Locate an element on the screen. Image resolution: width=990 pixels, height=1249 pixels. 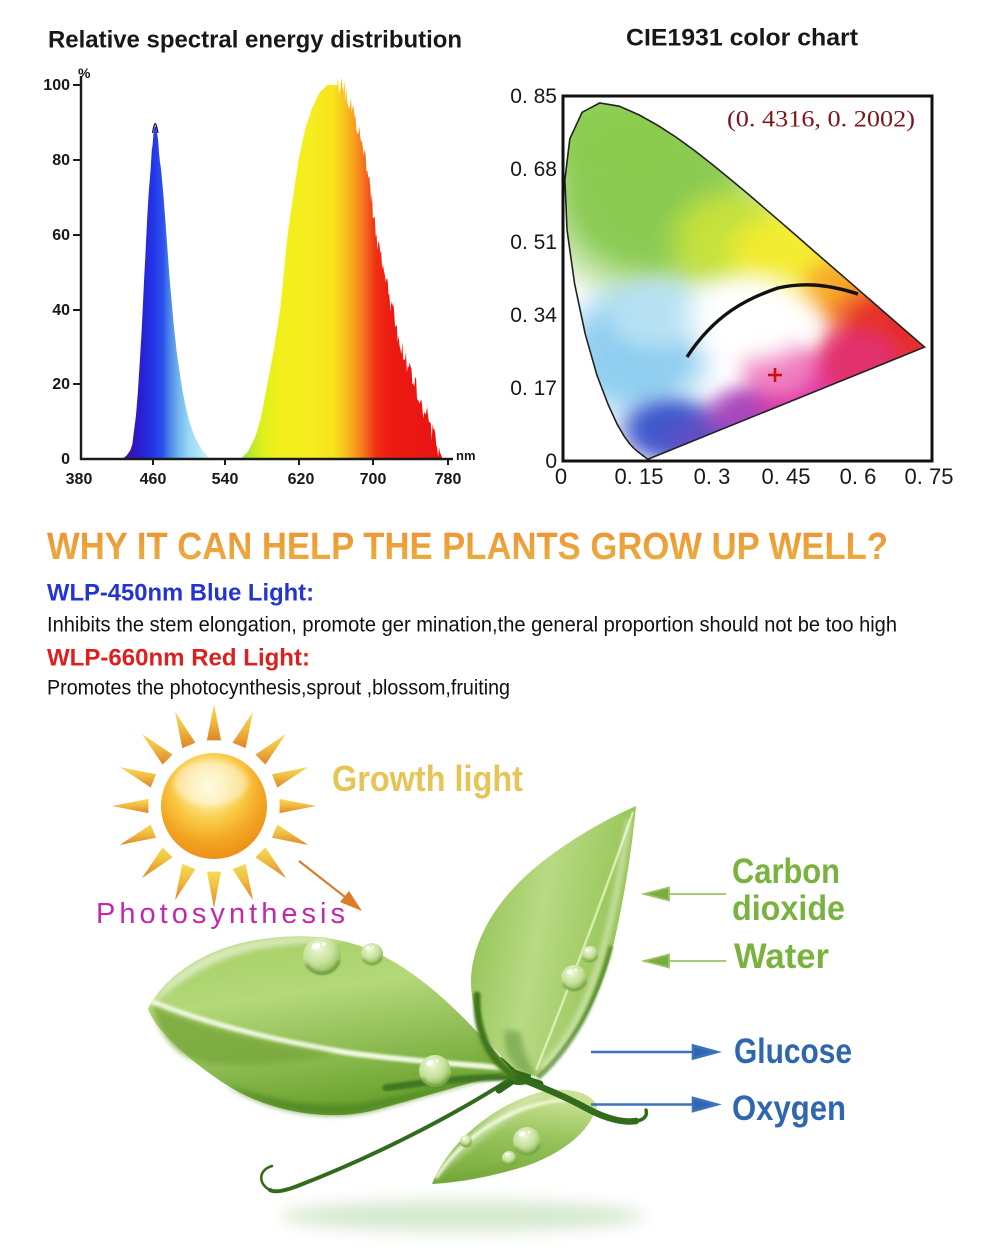
svg-text: 0. 51 is located at coordinates (533, 242).